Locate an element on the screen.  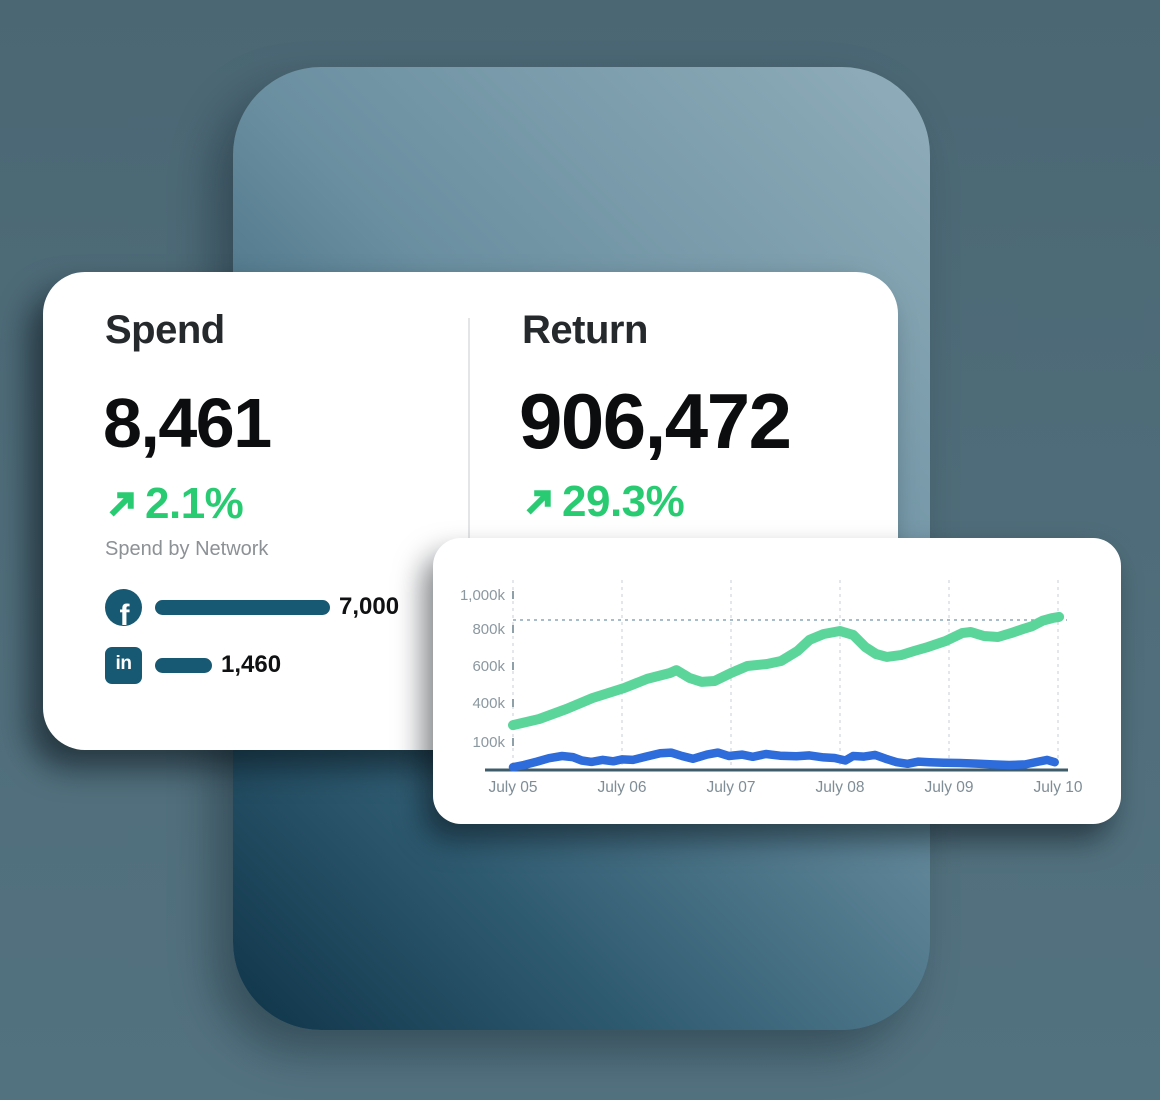
spend-value: 8,461 is located at coordinates (187, 423).